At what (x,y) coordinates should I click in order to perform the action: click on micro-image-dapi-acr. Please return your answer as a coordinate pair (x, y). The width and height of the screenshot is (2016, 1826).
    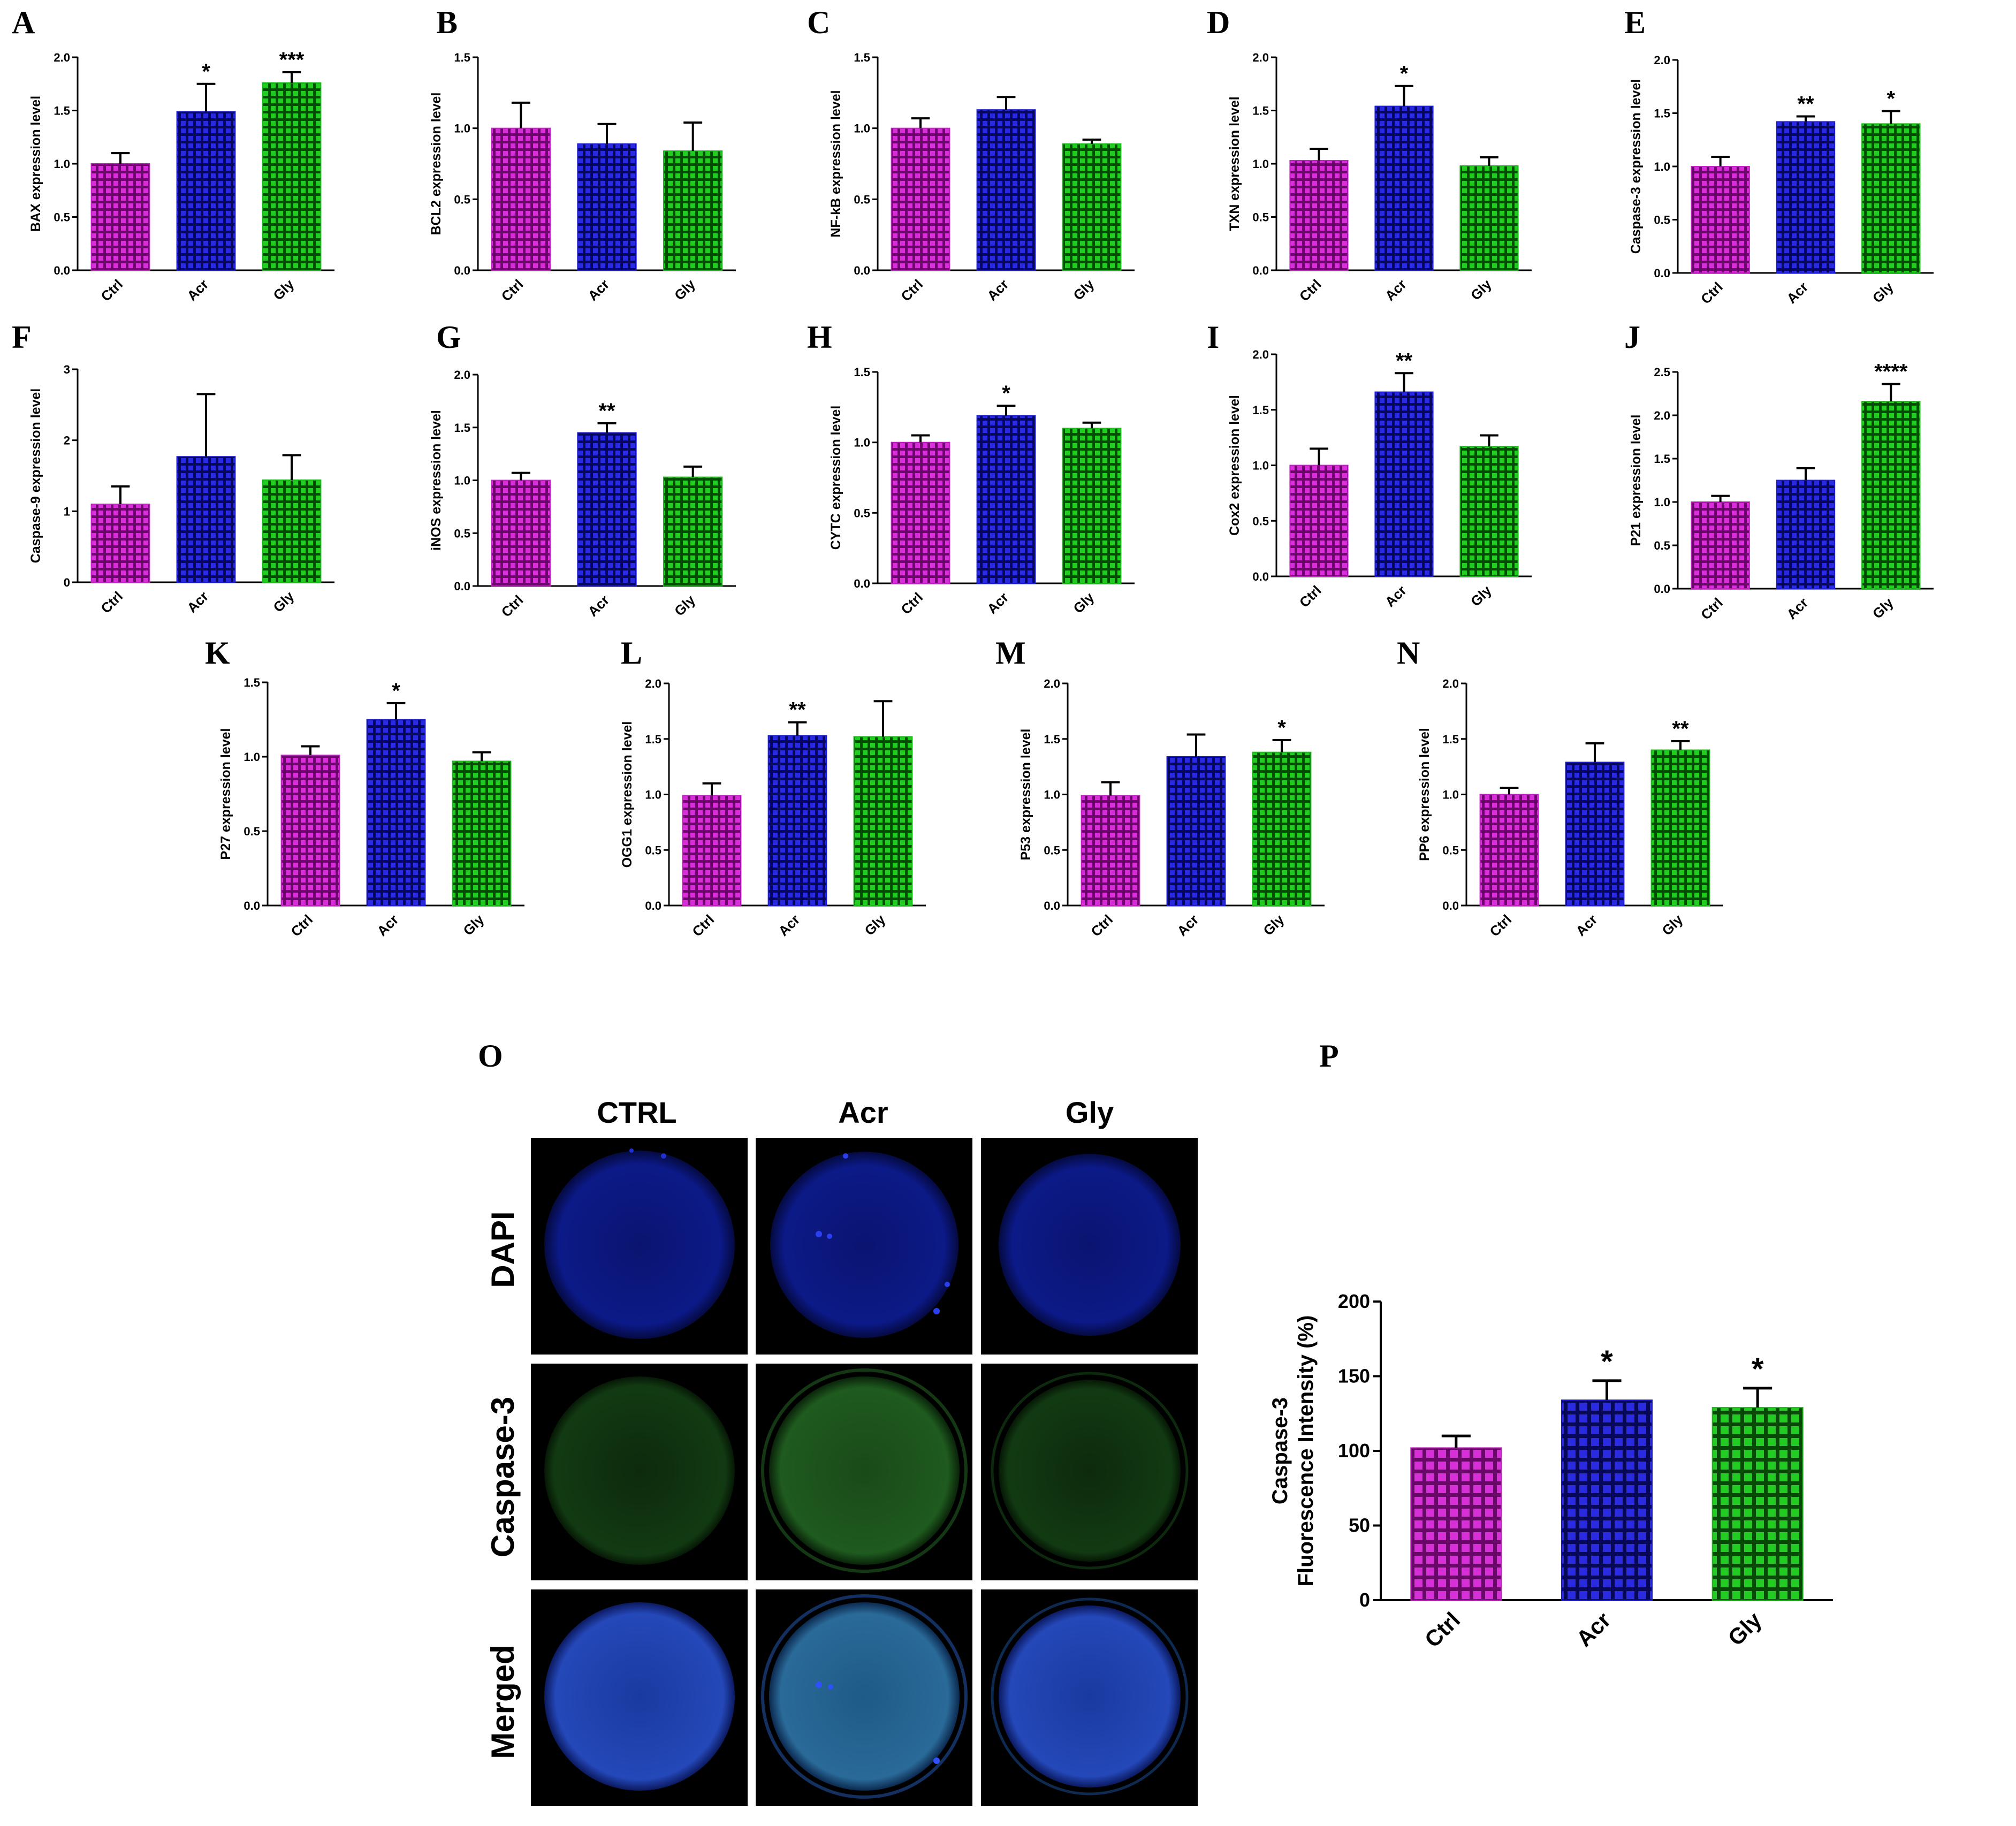
    Looking at the image, I should click on (864, 1247).